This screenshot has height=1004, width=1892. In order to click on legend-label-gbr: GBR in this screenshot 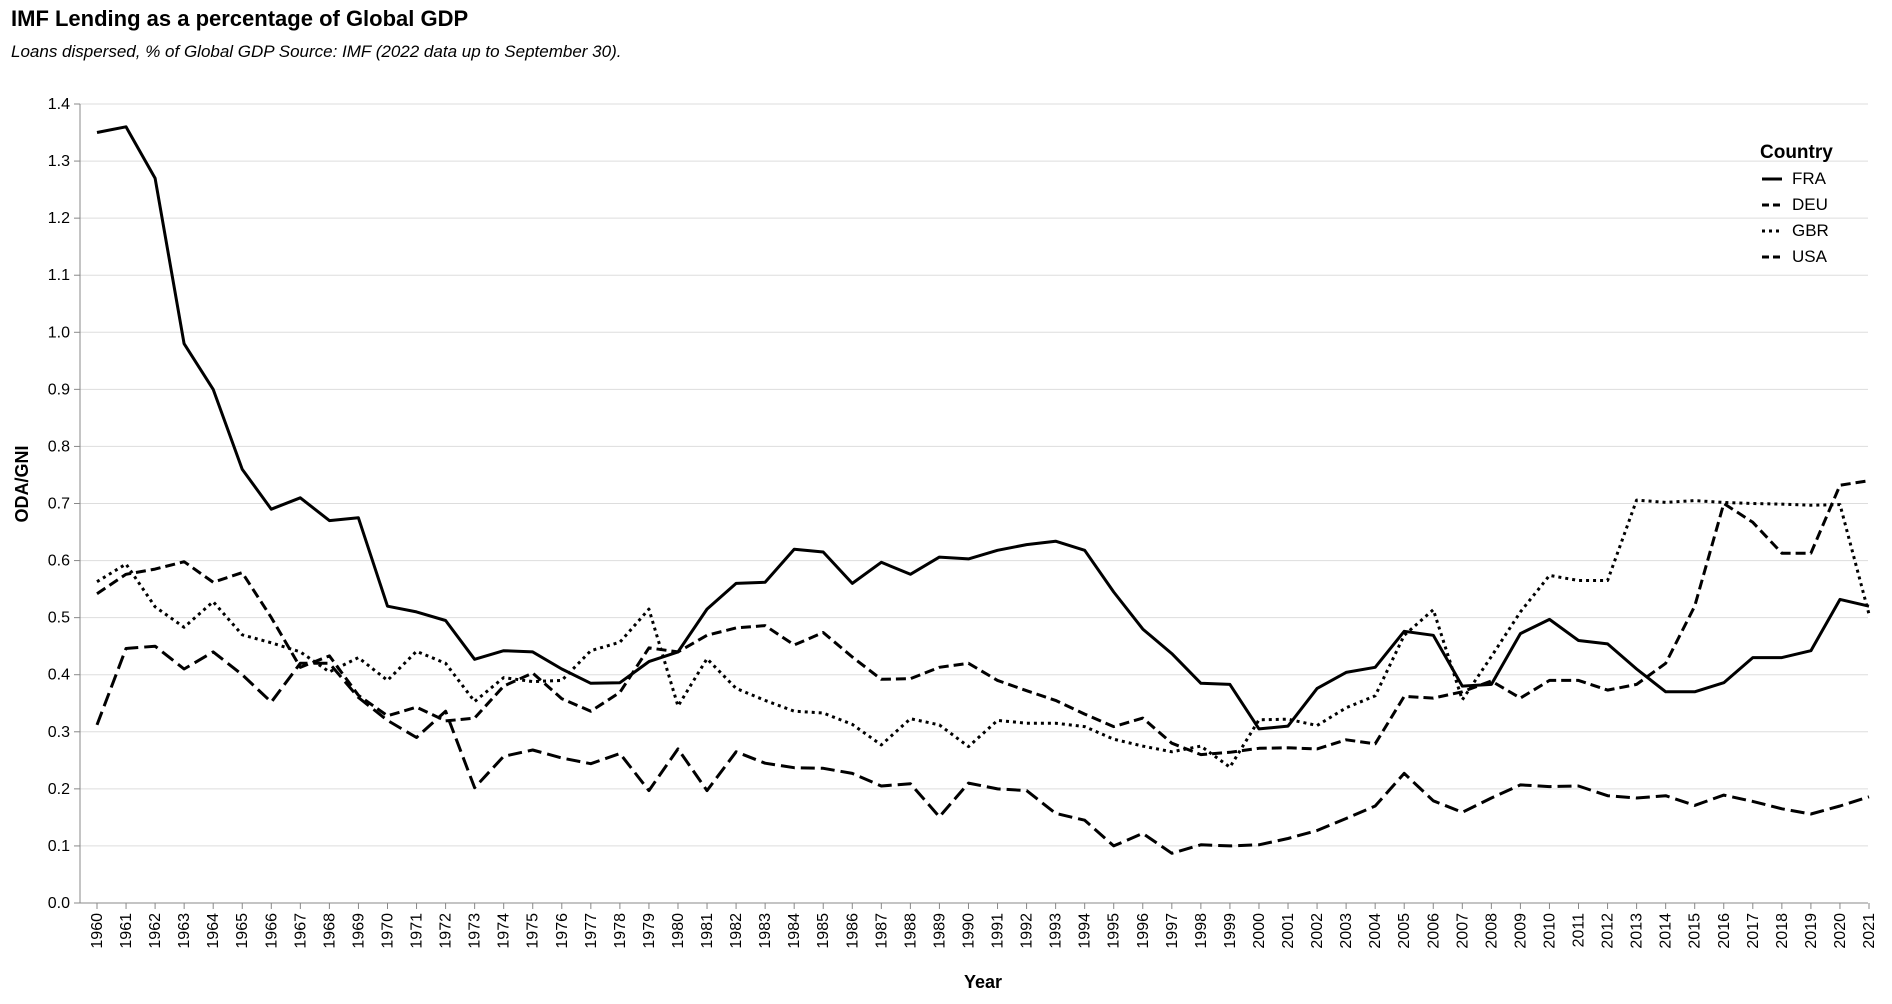, I will do `click(1810, 230)`.